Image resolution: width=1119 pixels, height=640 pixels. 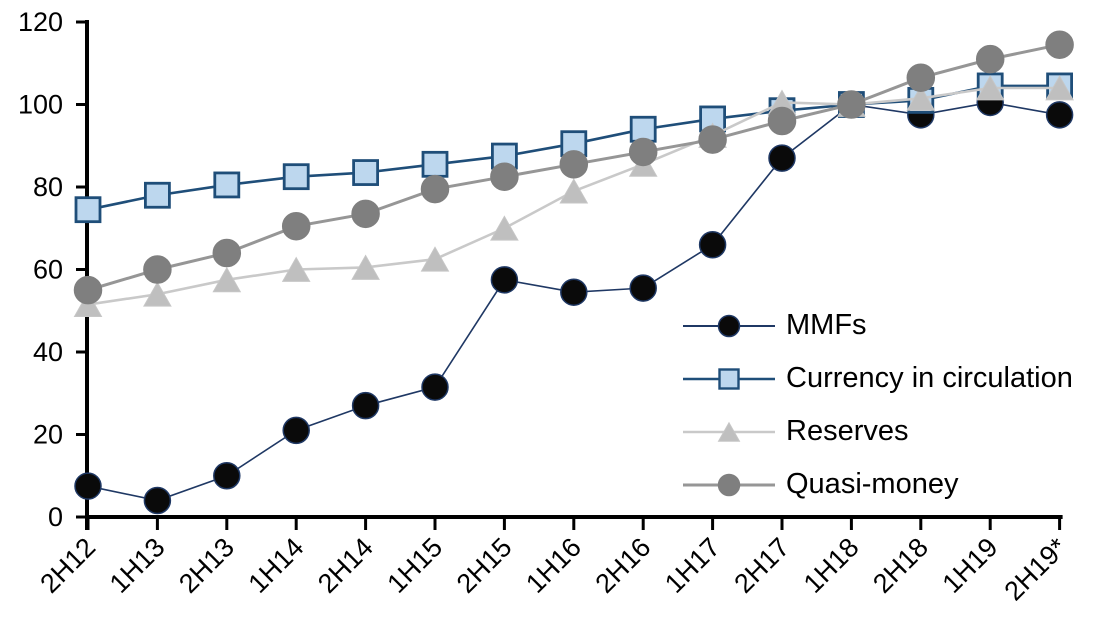 I want to click on x-tick-label: 2H15, so click(x=484, y=565).